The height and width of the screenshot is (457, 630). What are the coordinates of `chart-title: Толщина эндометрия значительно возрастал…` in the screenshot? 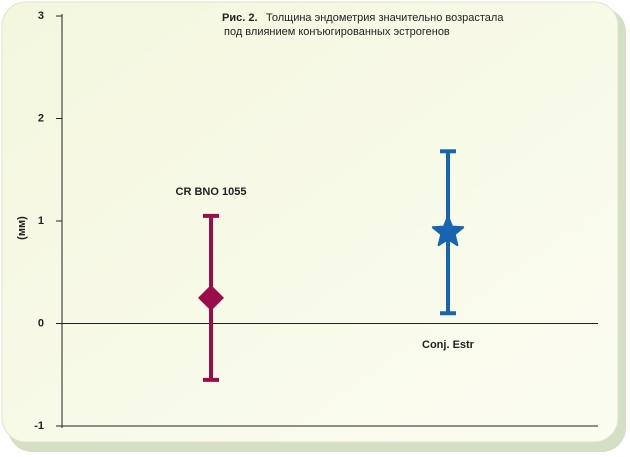 It's located at (385, 18).